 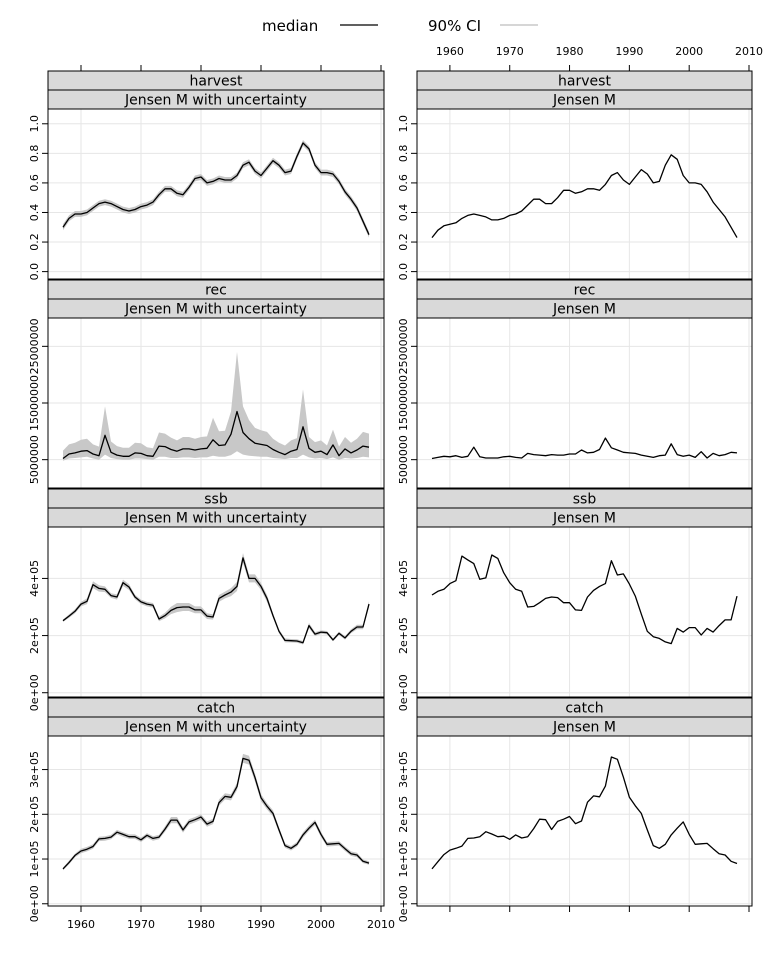 I want to click on legend-label-ci: 90% CI, so click(x=454, y=26).